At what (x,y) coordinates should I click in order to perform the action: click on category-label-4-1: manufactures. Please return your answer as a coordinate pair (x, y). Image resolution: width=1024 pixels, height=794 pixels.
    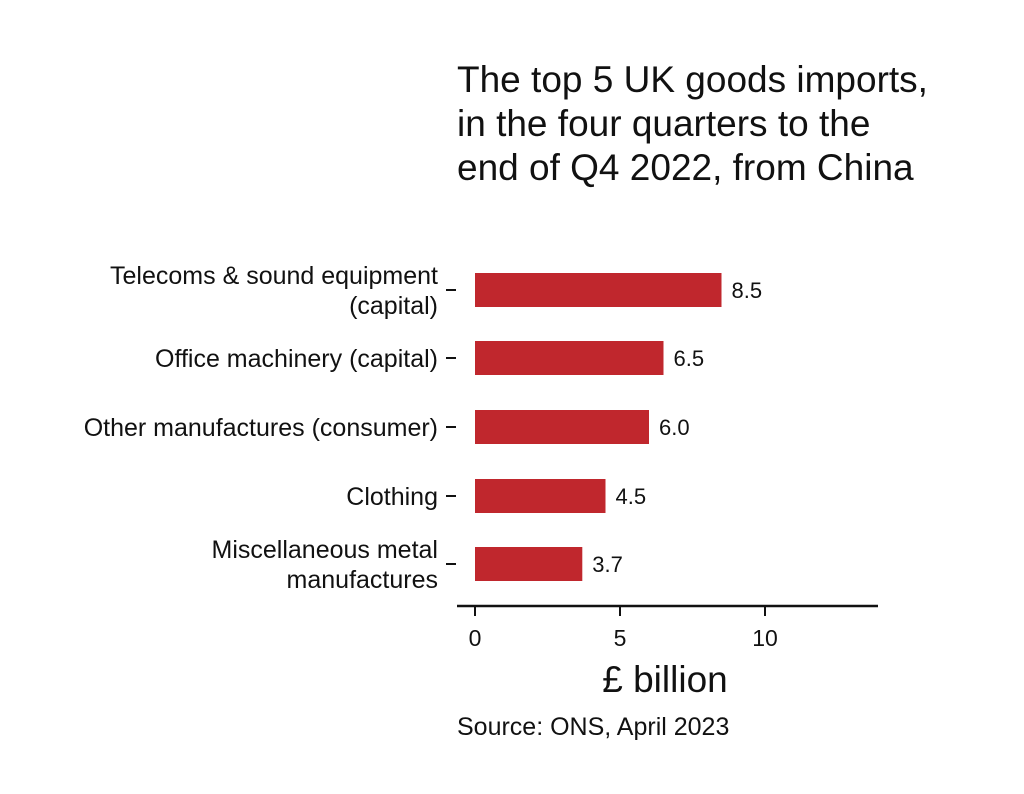
    Looking at the image, I should click on (362, 580).